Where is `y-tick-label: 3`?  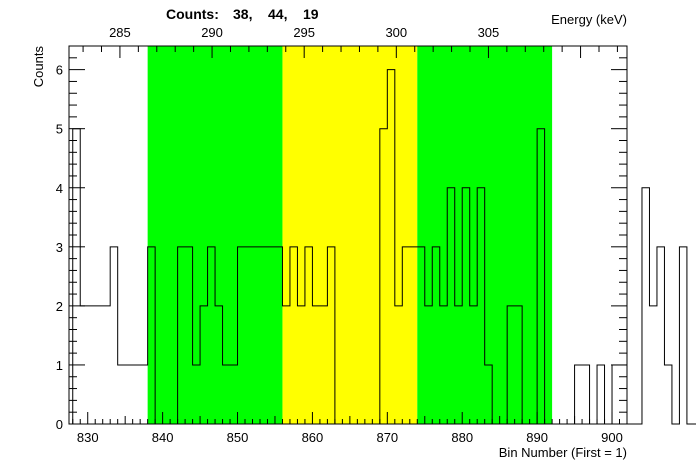 y-tick-label: 3 is located at coordinates (59, 247).